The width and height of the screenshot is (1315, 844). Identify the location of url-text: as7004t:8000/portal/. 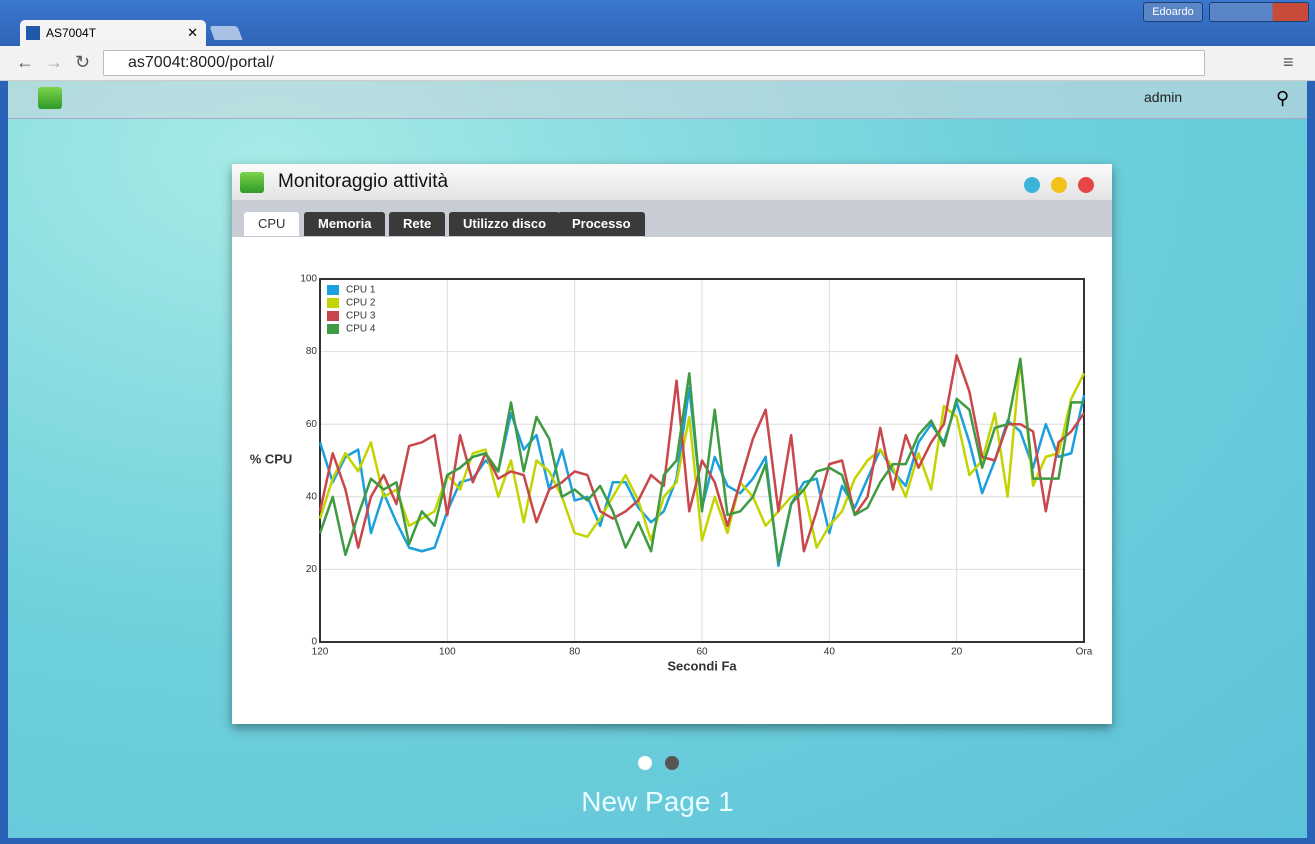
(201, 62).